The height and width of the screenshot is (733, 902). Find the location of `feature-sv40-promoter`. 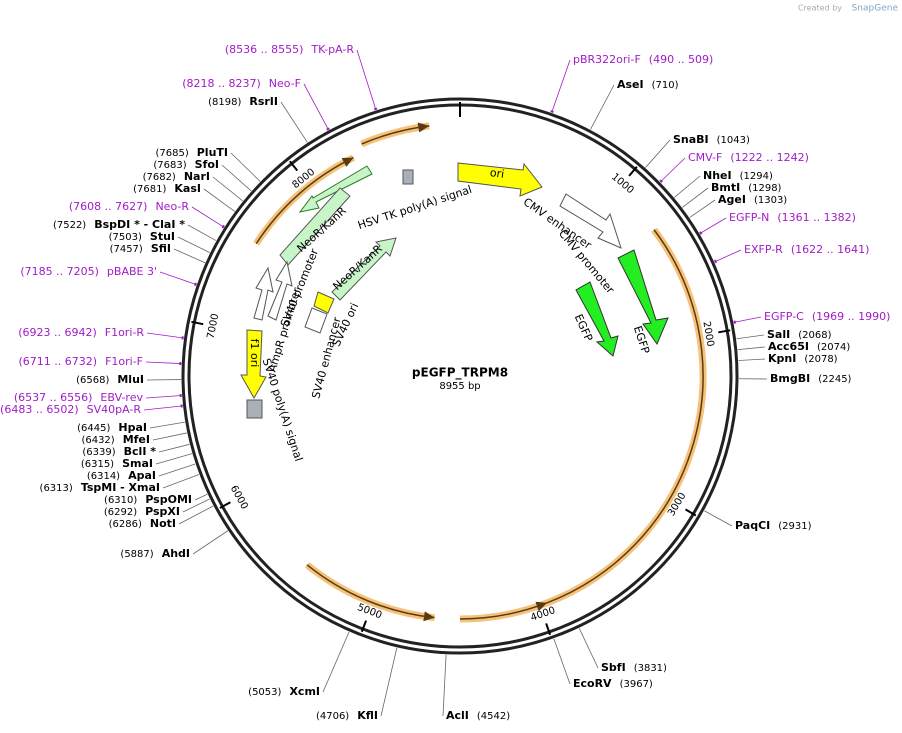

feature-sv40-promoter is located at coordinates (280, 290).